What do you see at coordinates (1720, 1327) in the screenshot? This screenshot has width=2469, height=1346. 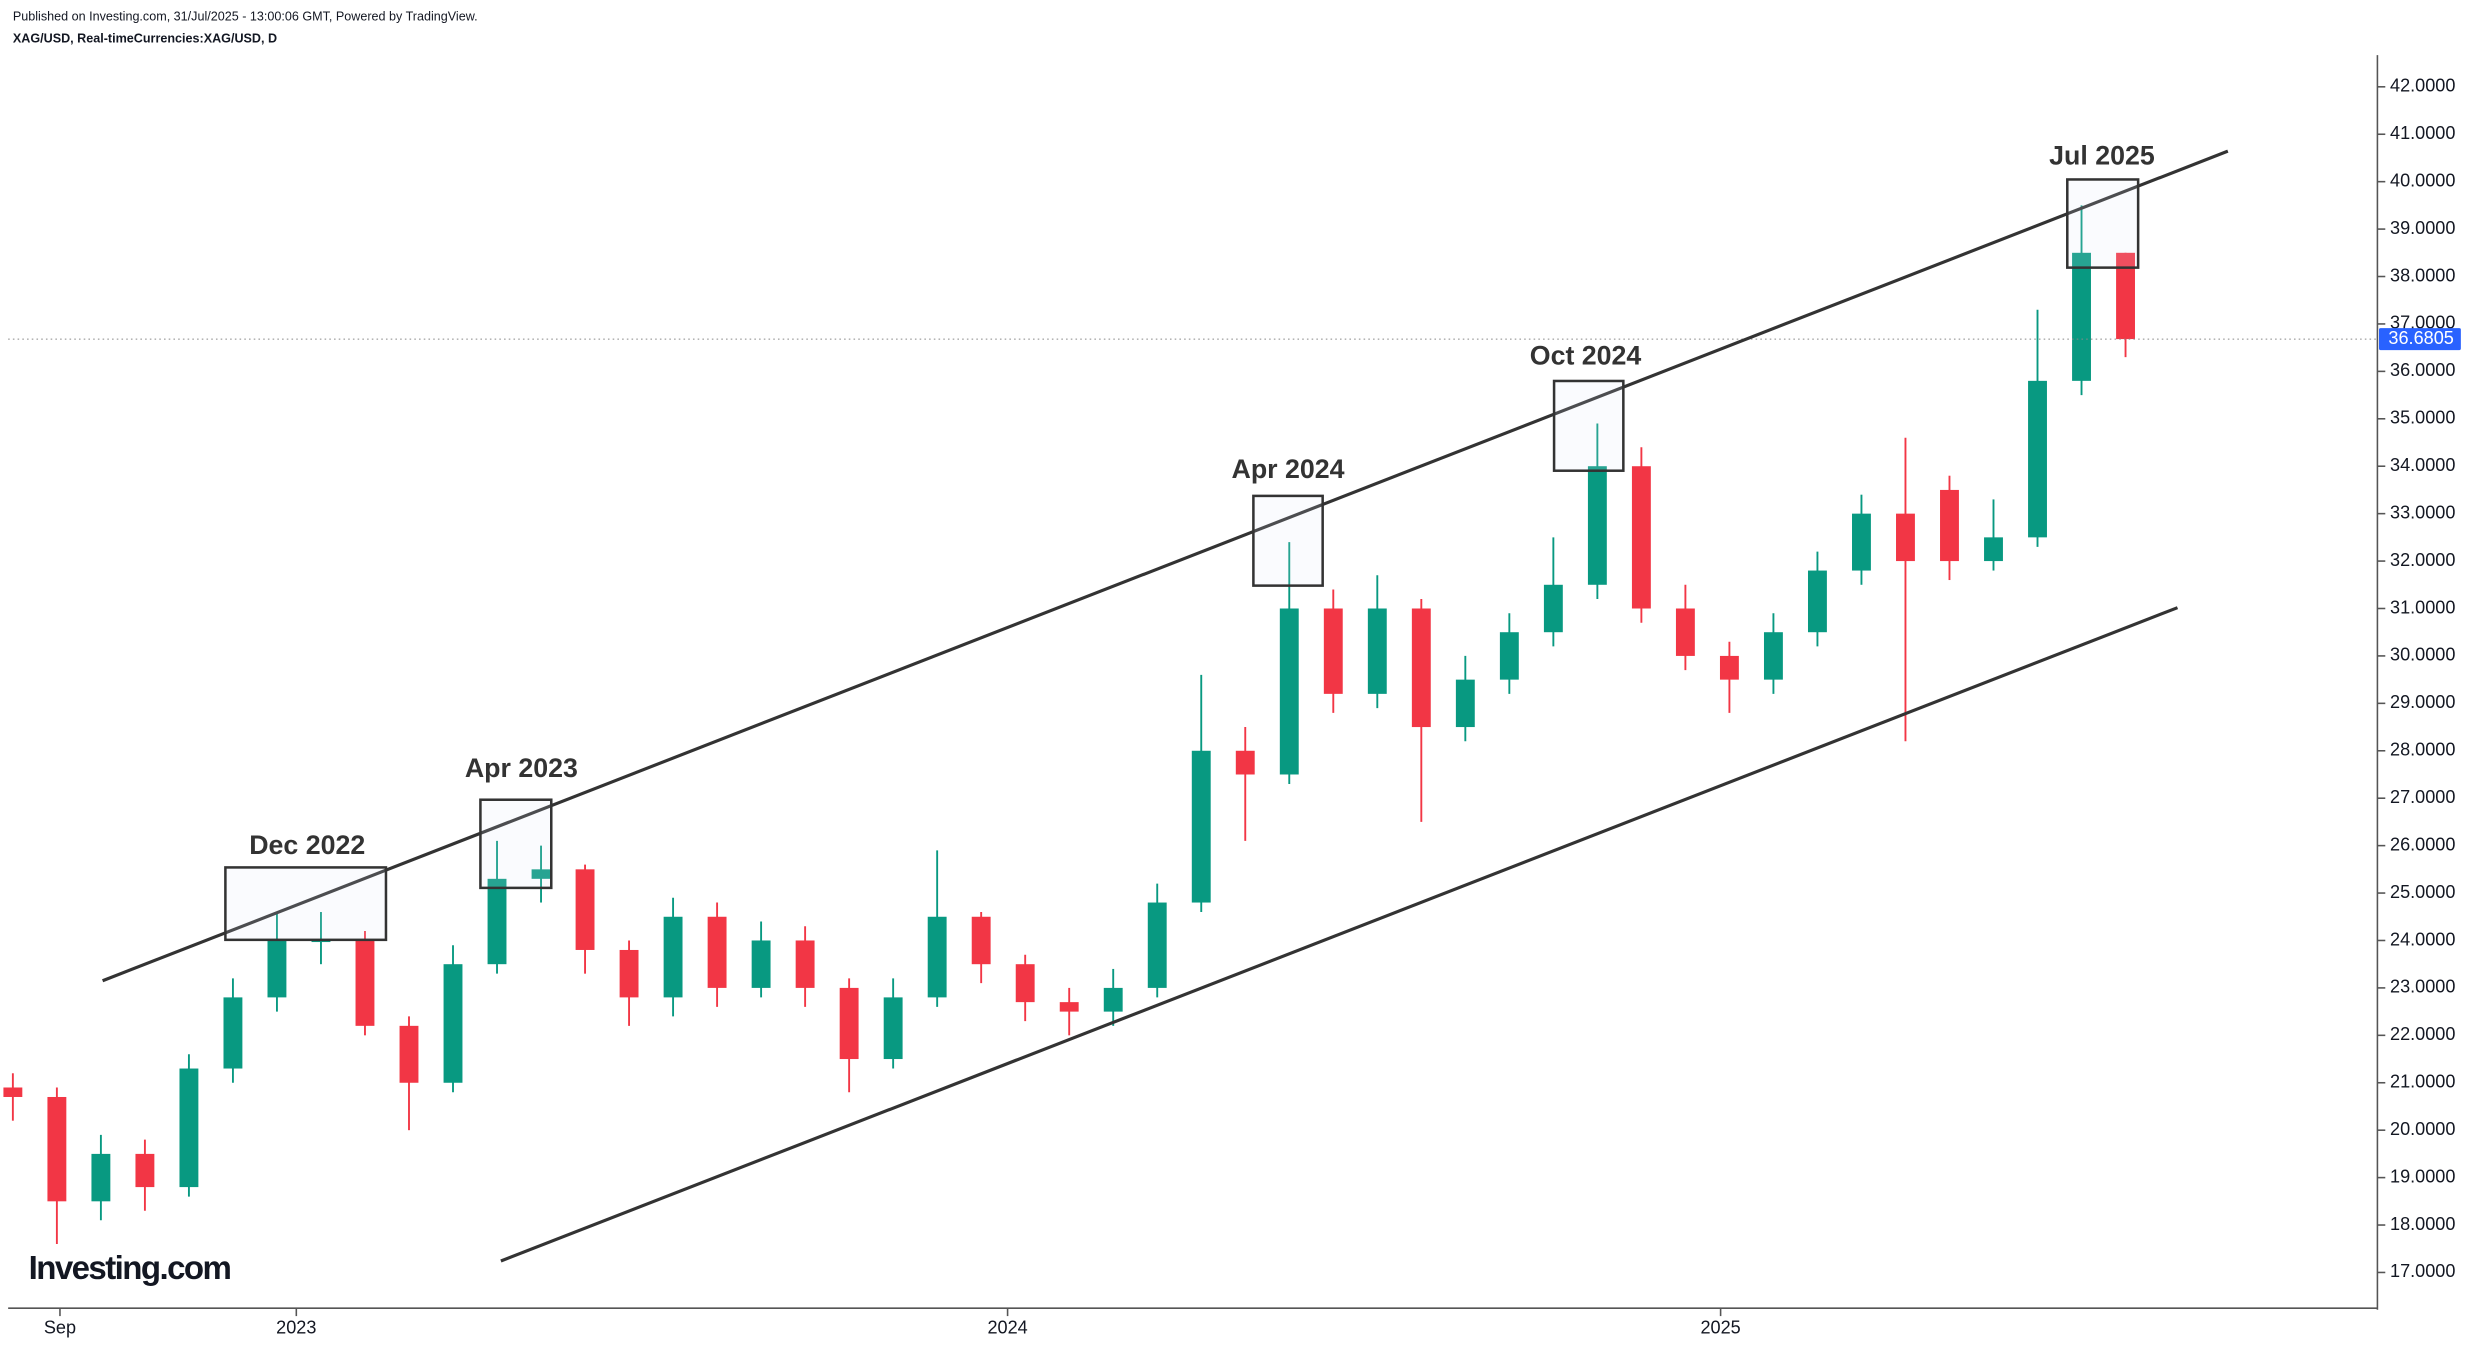 I see `x-tick-label: 2025` at bounding box center [1720, 1327].